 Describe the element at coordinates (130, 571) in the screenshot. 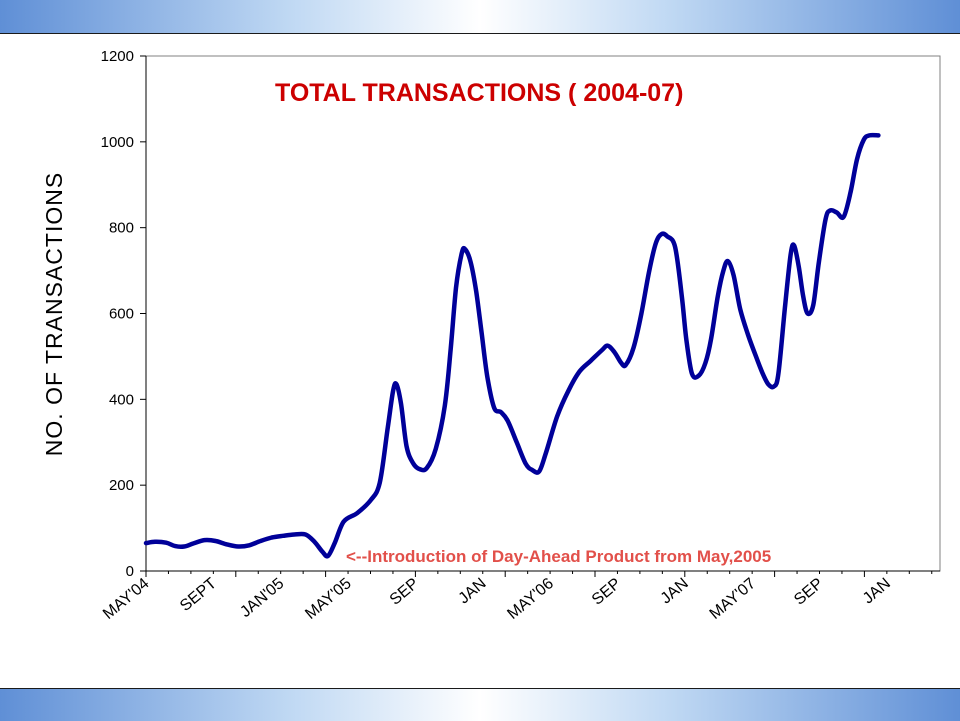

I see `y-tick-label: 0` at that location.